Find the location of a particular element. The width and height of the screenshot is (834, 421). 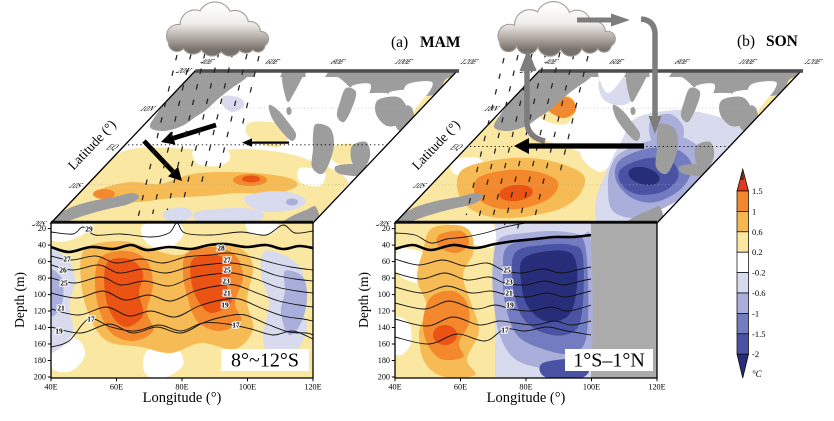

svg-text: 1°S–1°N is located at coordinates (609, 361).